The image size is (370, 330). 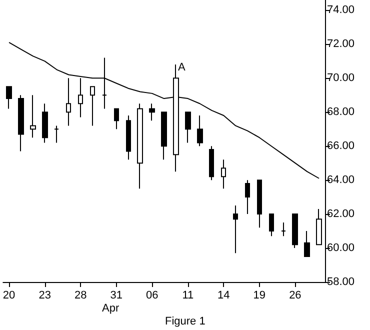 What do you see at coordinates (341, 44) in the screenshot?
I see `y-tick-label: 72.00` at bounding box center [341, 44].